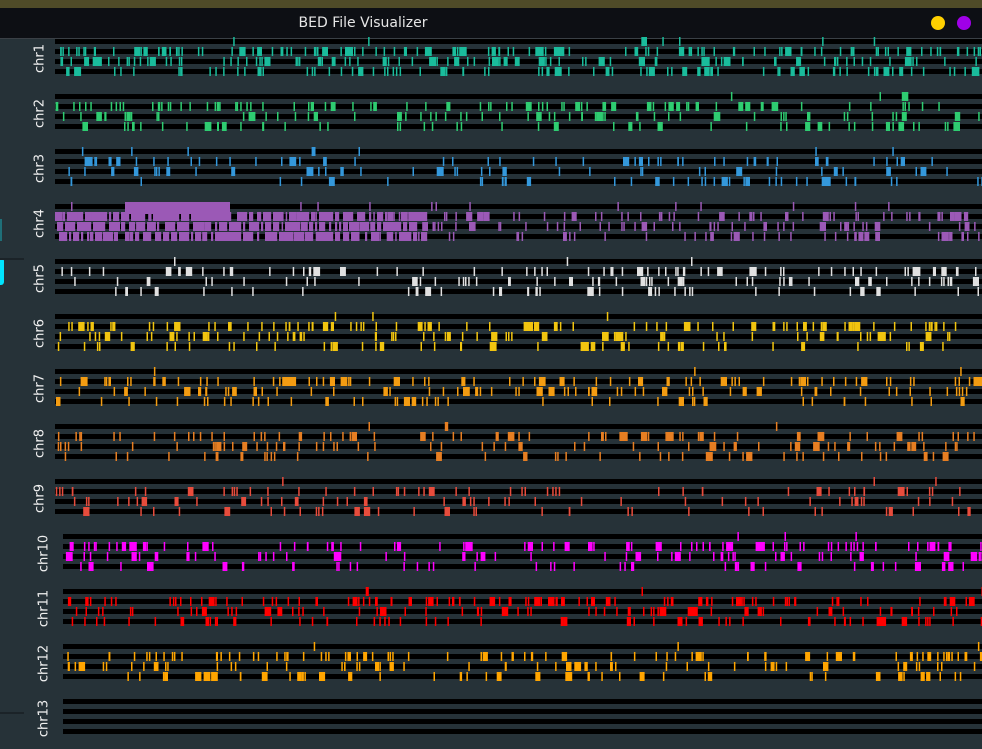  What do you see at coordinates (1, 230) in the screenshot?
I see `sidebar-indicator` at bounding box center [1, 230].